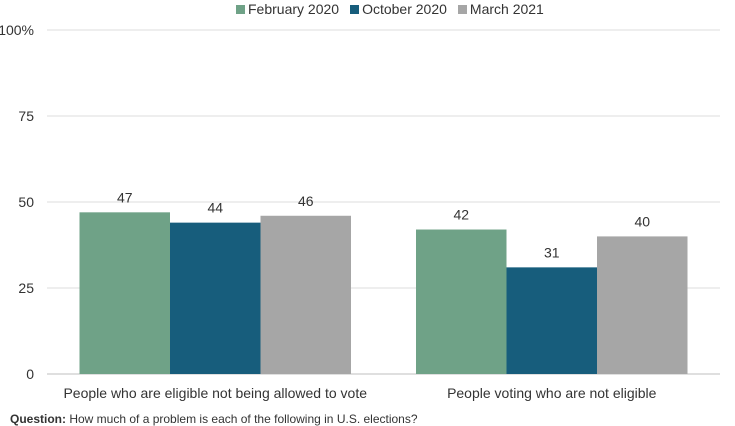  Describe the element at coordinates (30, 374) in the screenshot. I see `y-tick-label: 0` at that location.